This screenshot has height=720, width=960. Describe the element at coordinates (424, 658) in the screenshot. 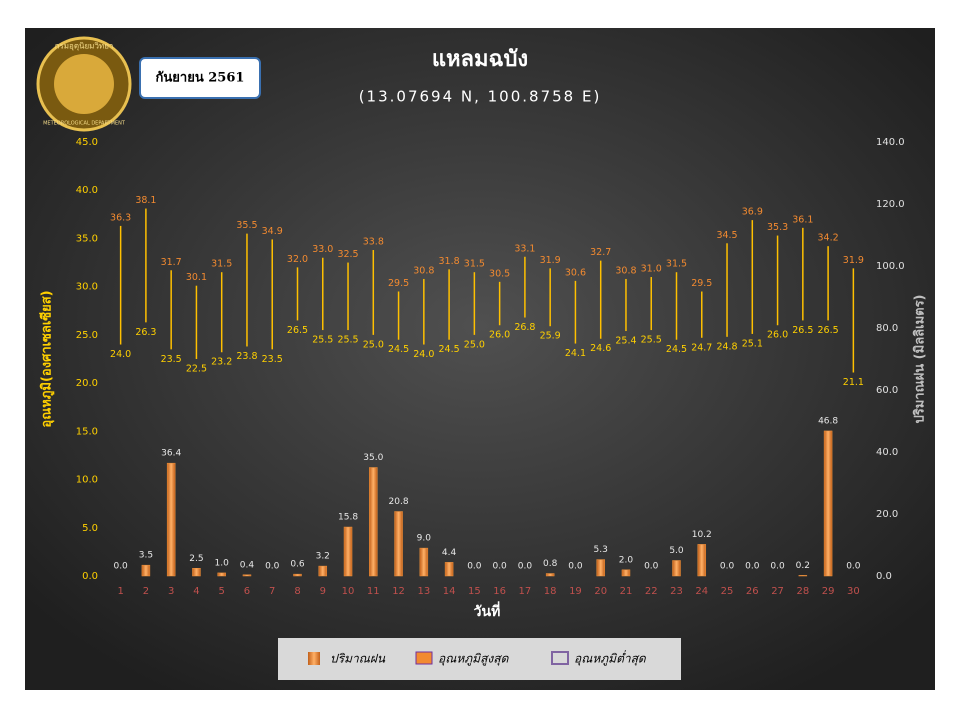

I see `legend-swatch` at that location.